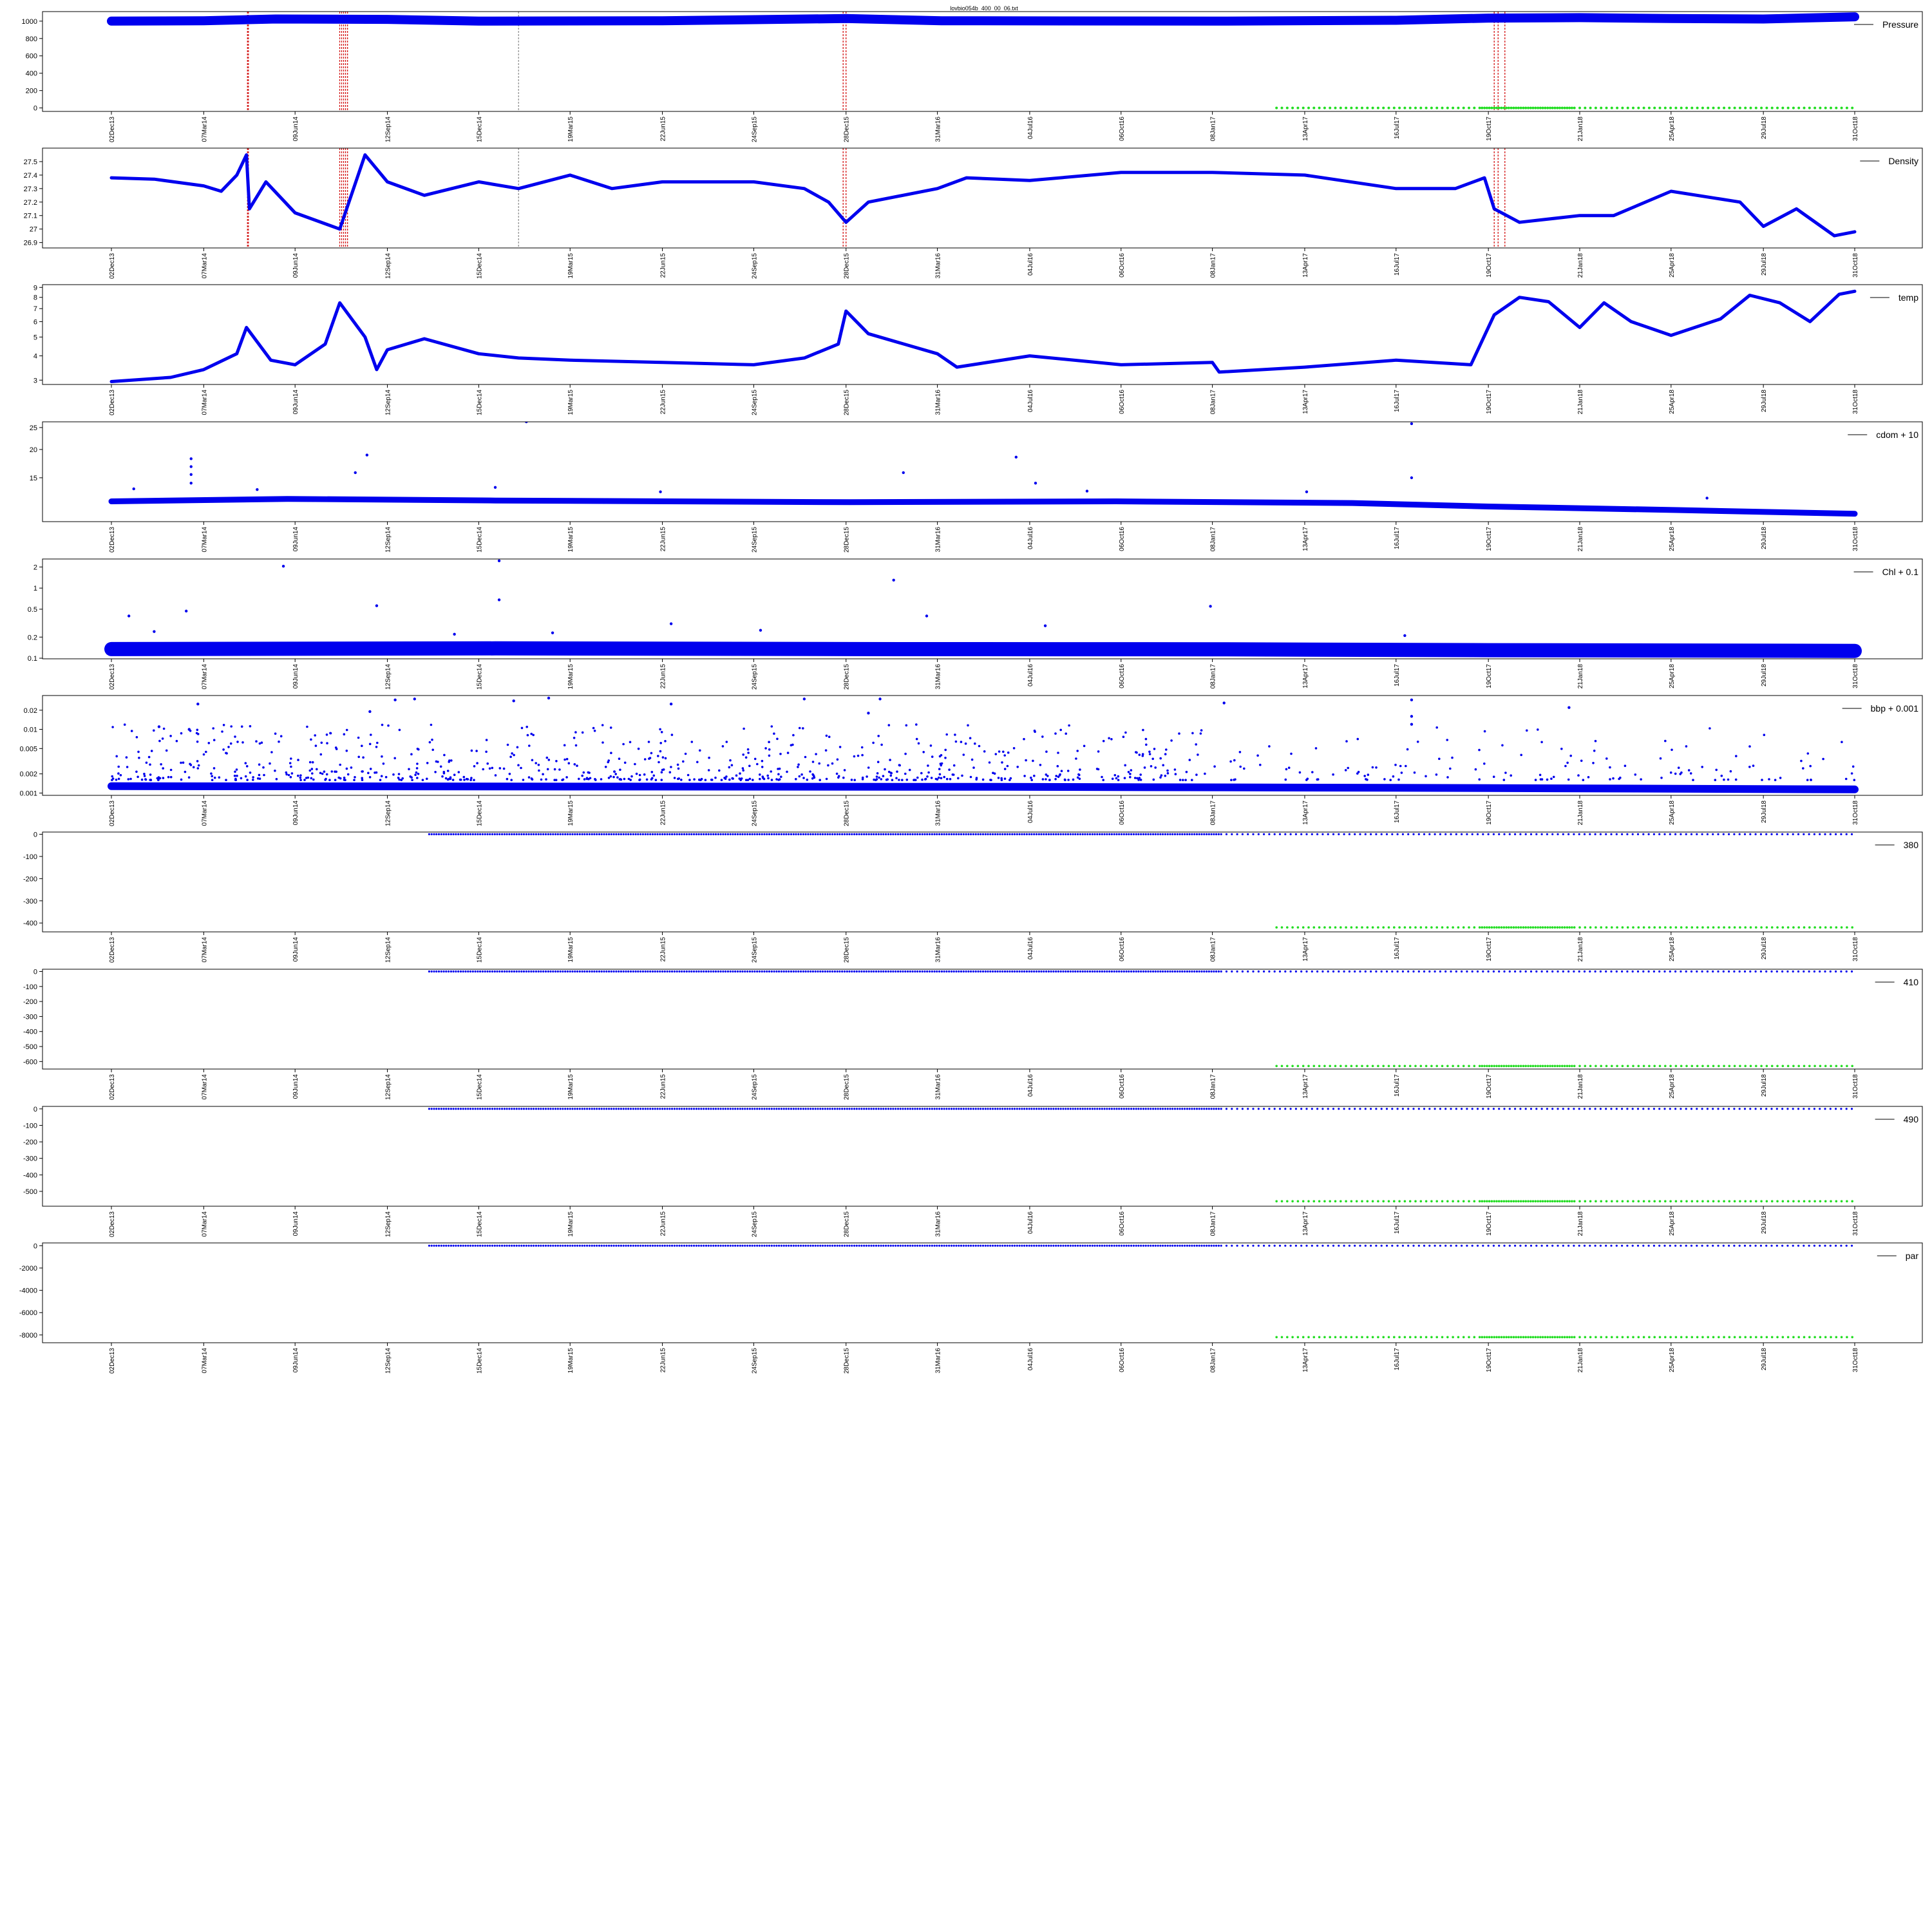  I want to click on x-tick-label: 02Dec13, so click(112, 129).